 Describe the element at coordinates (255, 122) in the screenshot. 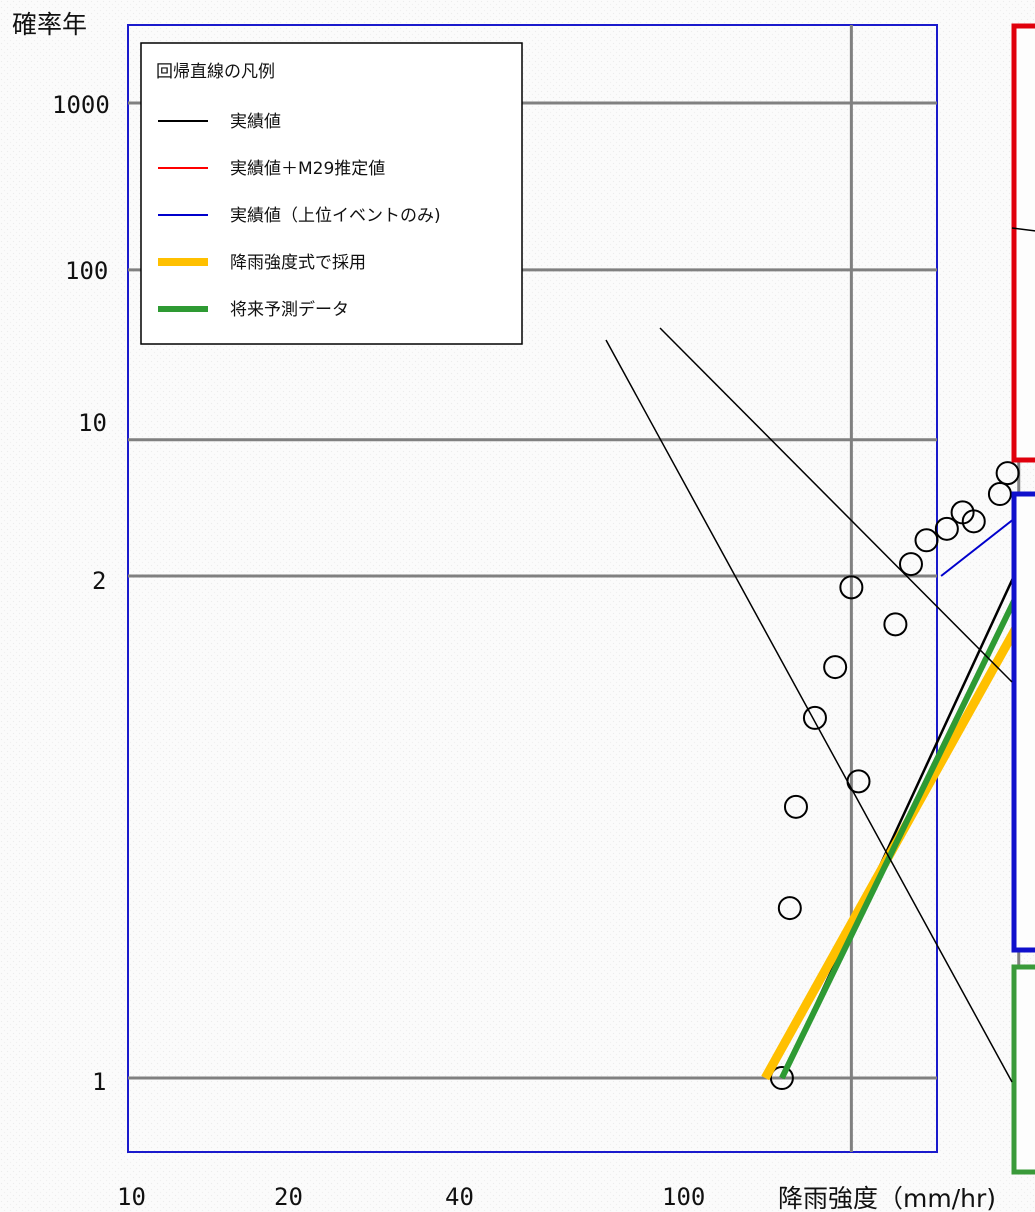

I see `legend-label: 実績値` at that location.